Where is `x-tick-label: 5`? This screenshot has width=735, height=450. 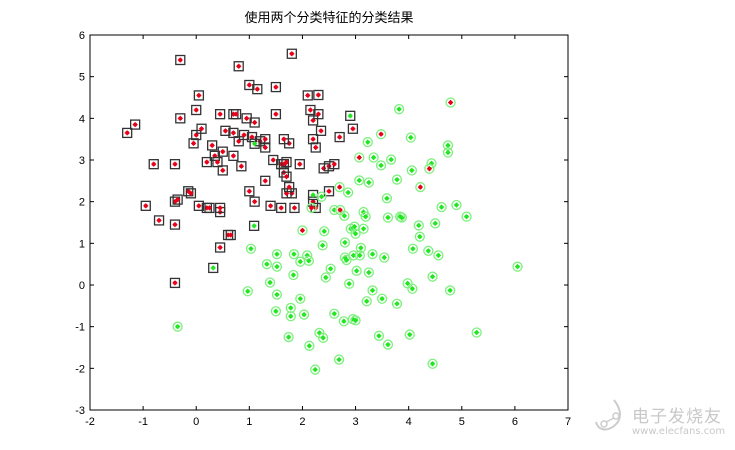
x-tick-label: 5 is located at coordinates (462, 422).